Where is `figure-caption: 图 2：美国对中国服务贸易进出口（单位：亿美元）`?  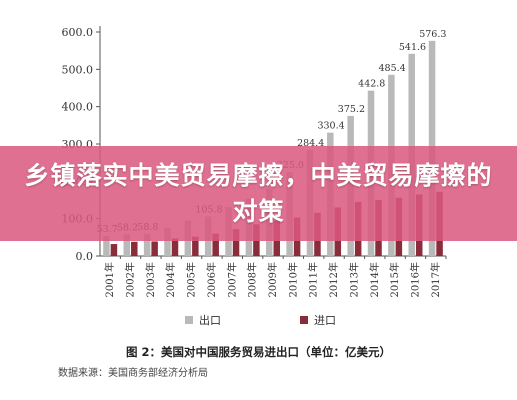 figure-caption: 图 2：美国对中国服务贸易进出口（单位：亿美元） is located at coordinates (258, 352).